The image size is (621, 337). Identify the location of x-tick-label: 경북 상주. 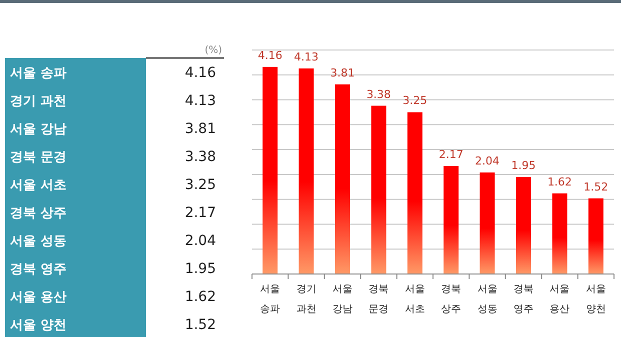
(451, 299).